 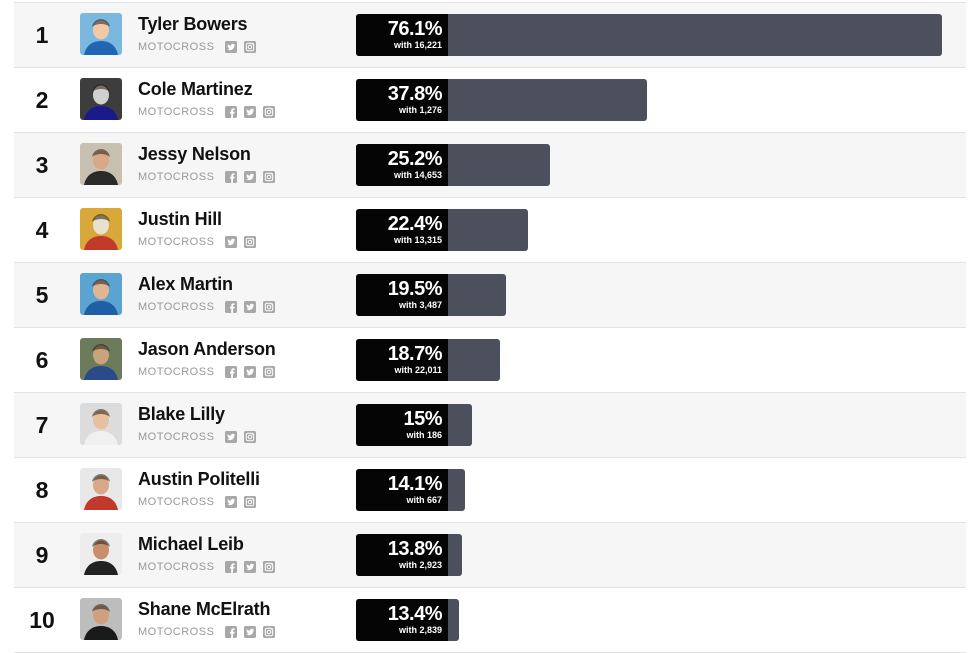 I want to click on ranking-row: 9 Michael Leib MOTOCROSS 13.8% with 2,923, so click(x=490, y=554).